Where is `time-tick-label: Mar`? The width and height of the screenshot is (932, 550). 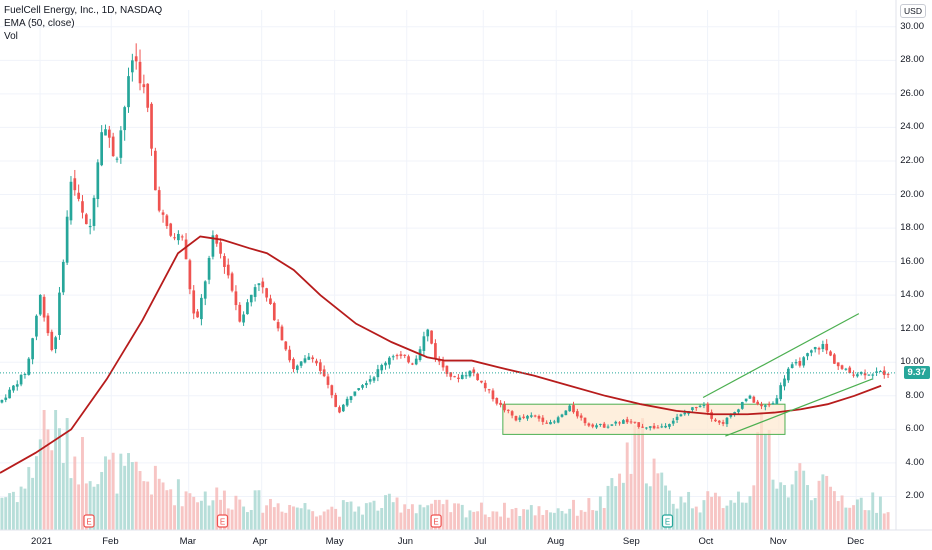 time-tick-label: Mar is located at coordinates (188, 541).